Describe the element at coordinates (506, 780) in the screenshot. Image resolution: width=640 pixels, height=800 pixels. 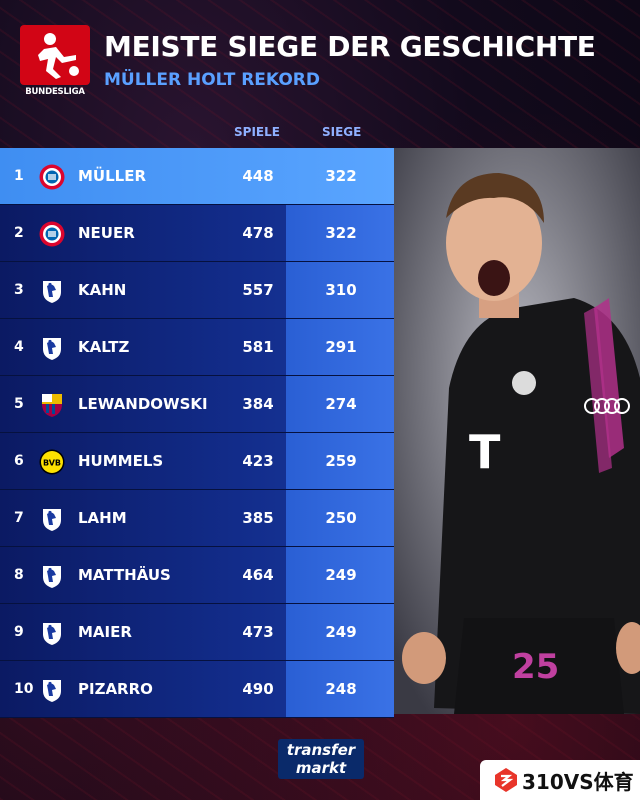
I see `watermark-logo-icon` at that location.